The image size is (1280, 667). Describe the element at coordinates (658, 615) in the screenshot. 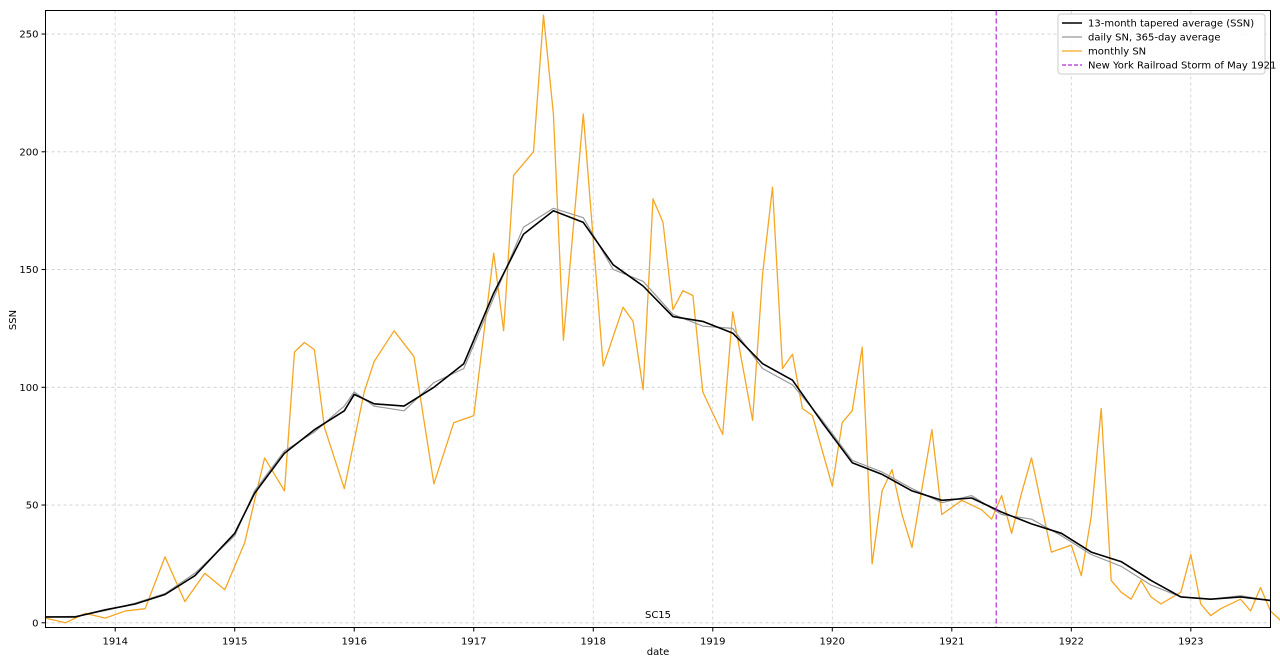

I see `cycle-annotation: SC15` at that location.